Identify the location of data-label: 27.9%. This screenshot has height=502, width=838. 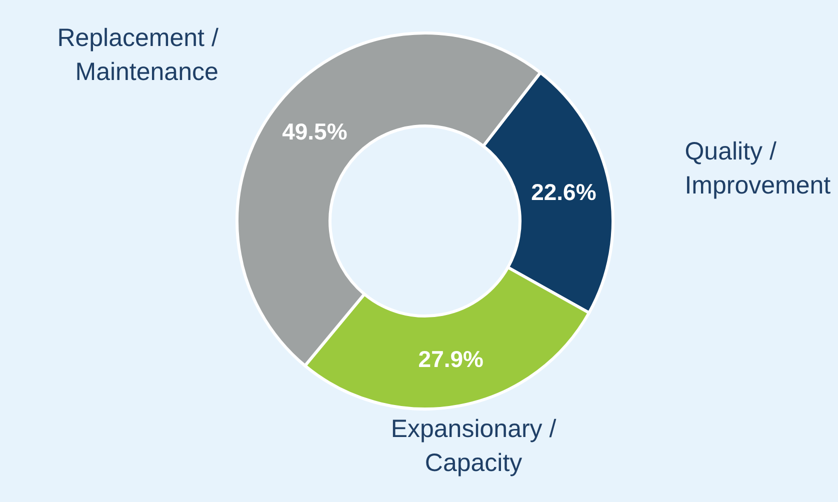
(451, 359).